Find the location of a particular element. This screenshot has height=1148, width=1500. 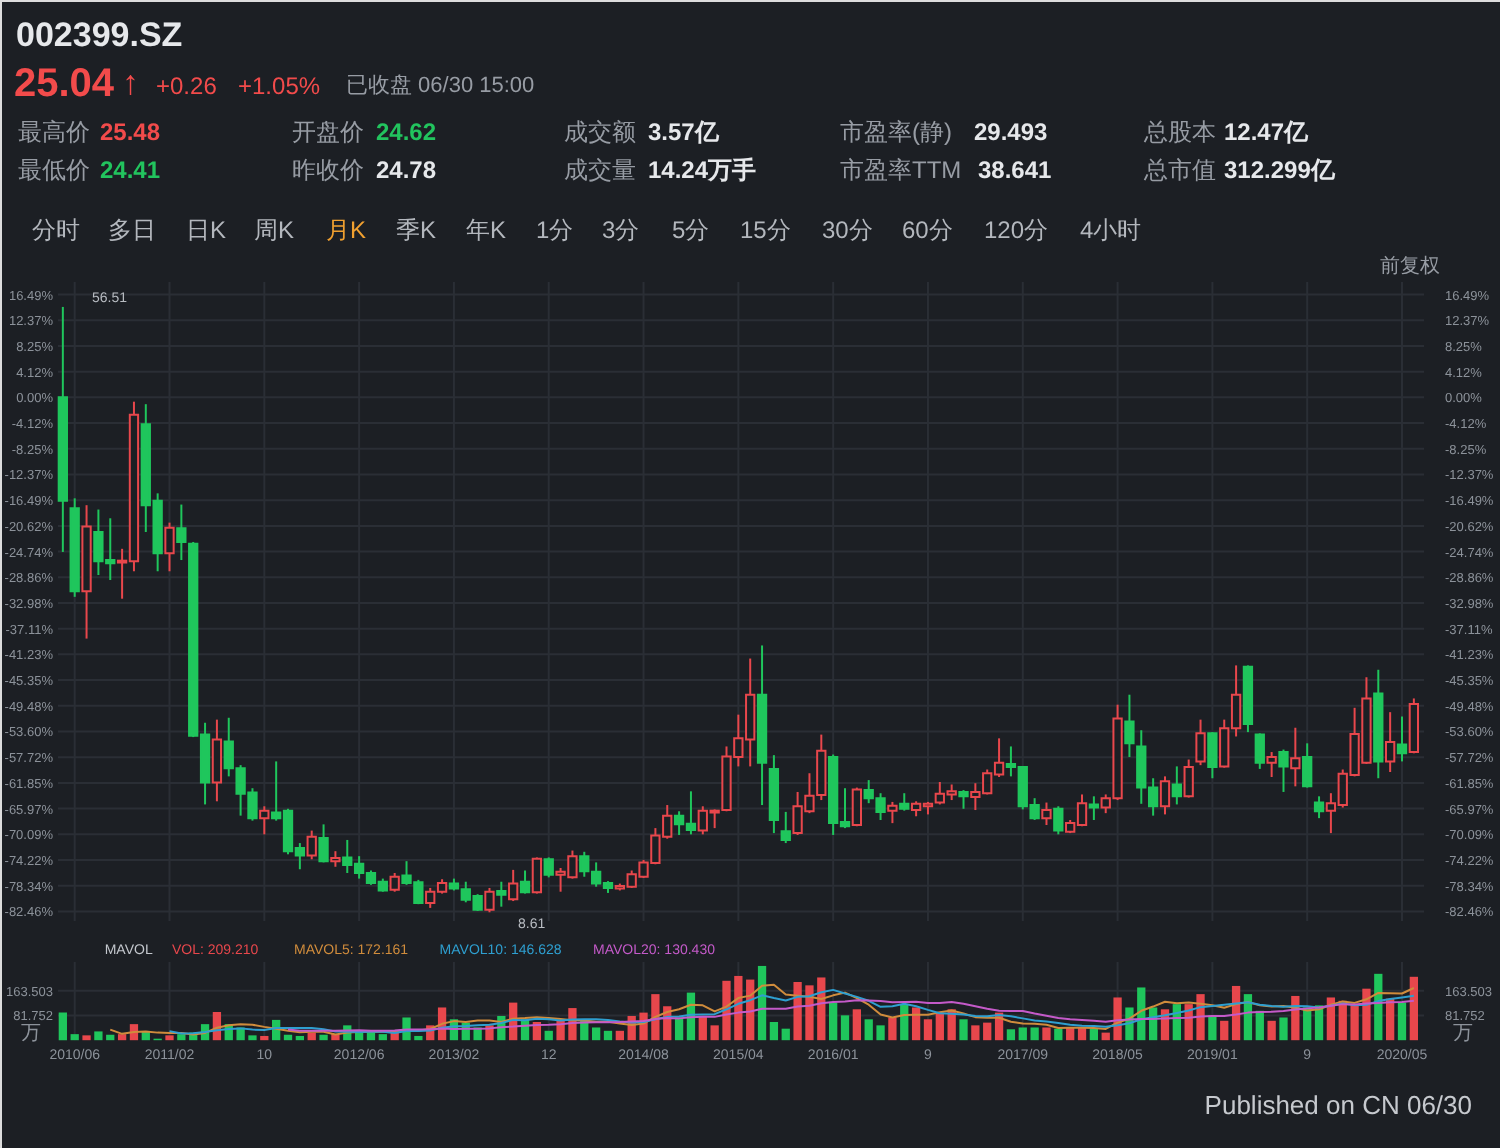

text: 25.04 is located at coordinates (65, 84).